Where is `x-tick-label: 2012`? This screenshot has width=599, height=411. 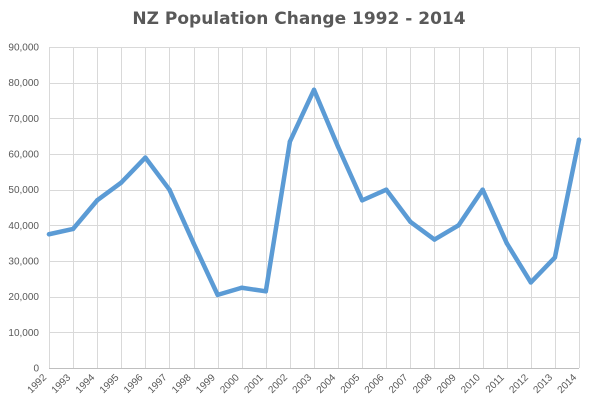
x-tick-label: 2012 is located at coordinates (519, 384).